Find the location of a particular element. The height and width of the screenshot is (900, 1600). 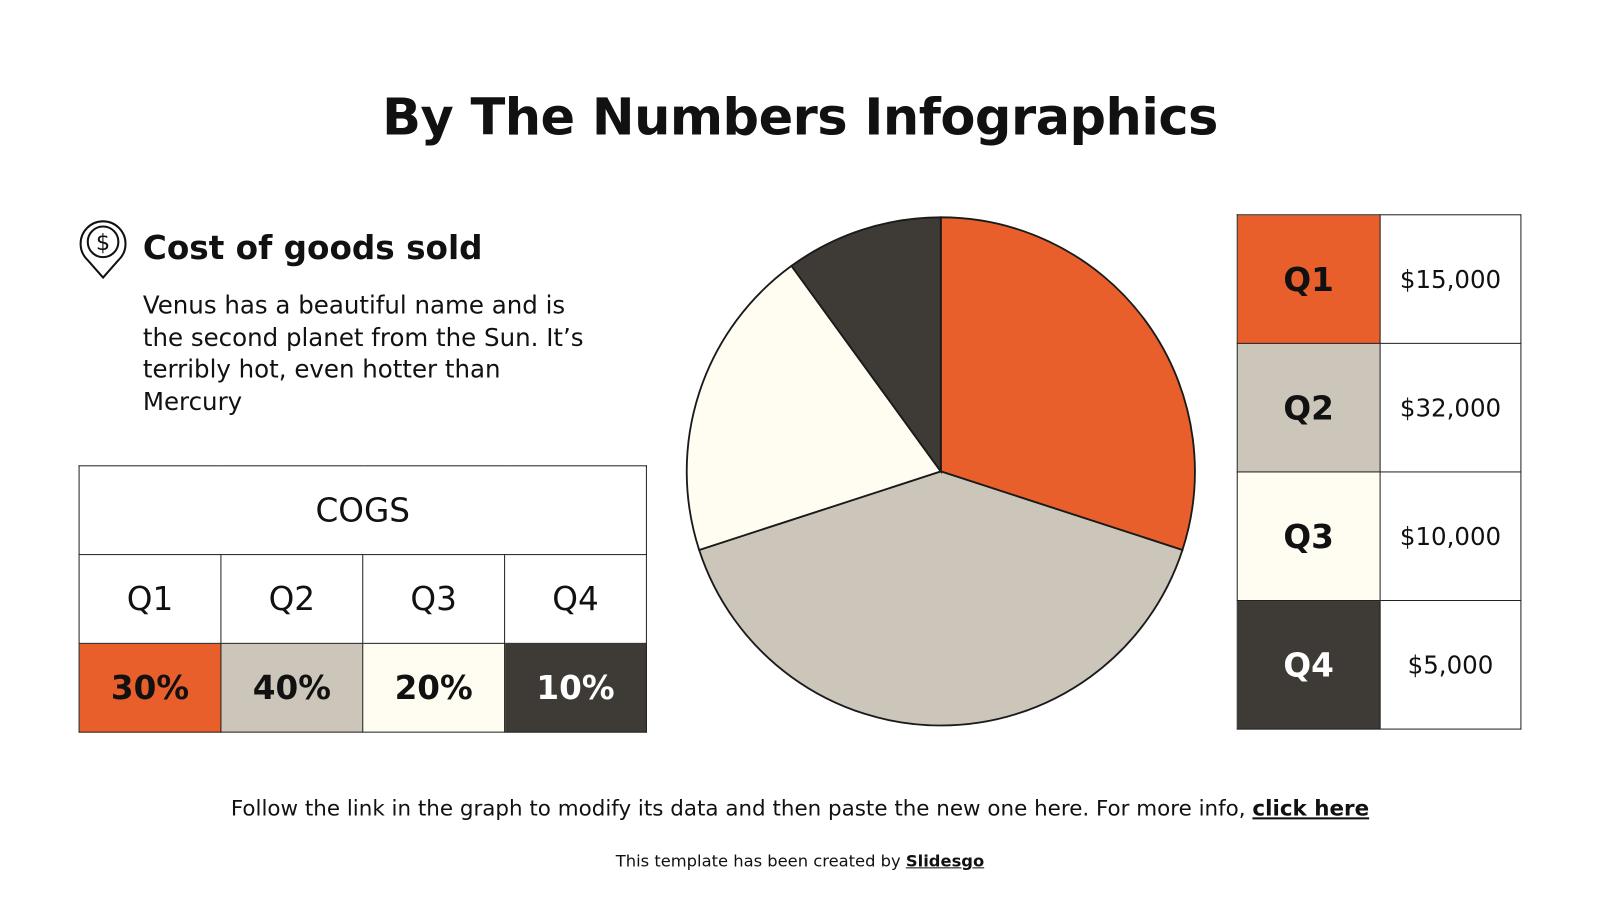

quarter-cell: Q3 is located at coordinates (434, 599).